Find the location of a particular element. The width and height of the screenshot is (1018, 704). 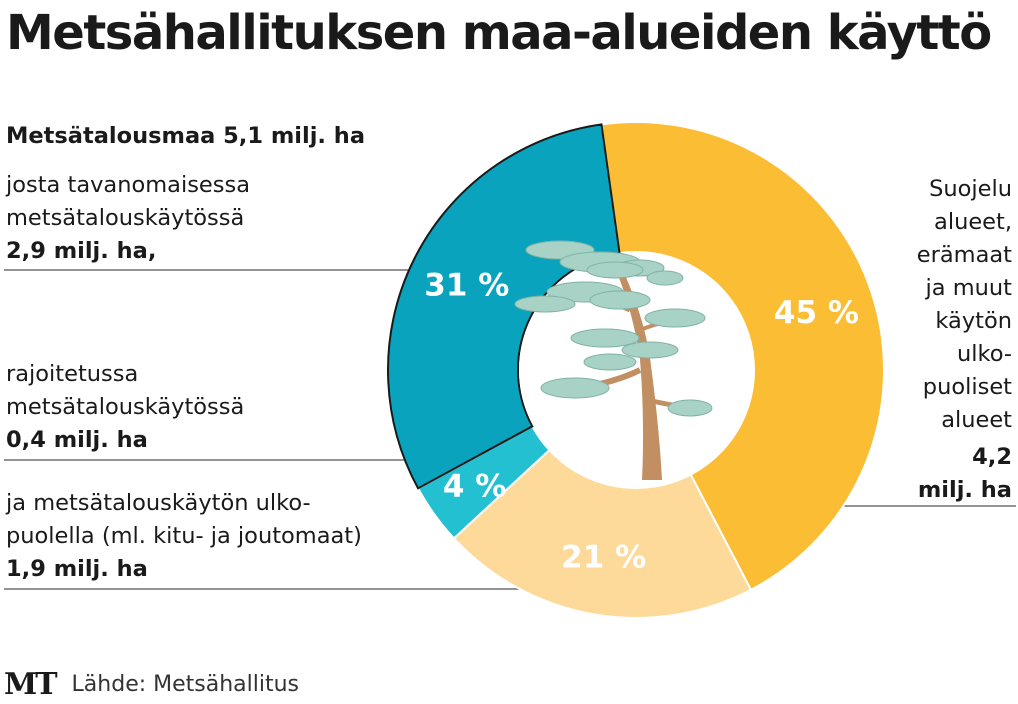

slice-label-4: 4 % is located at coordinates (474, 487).